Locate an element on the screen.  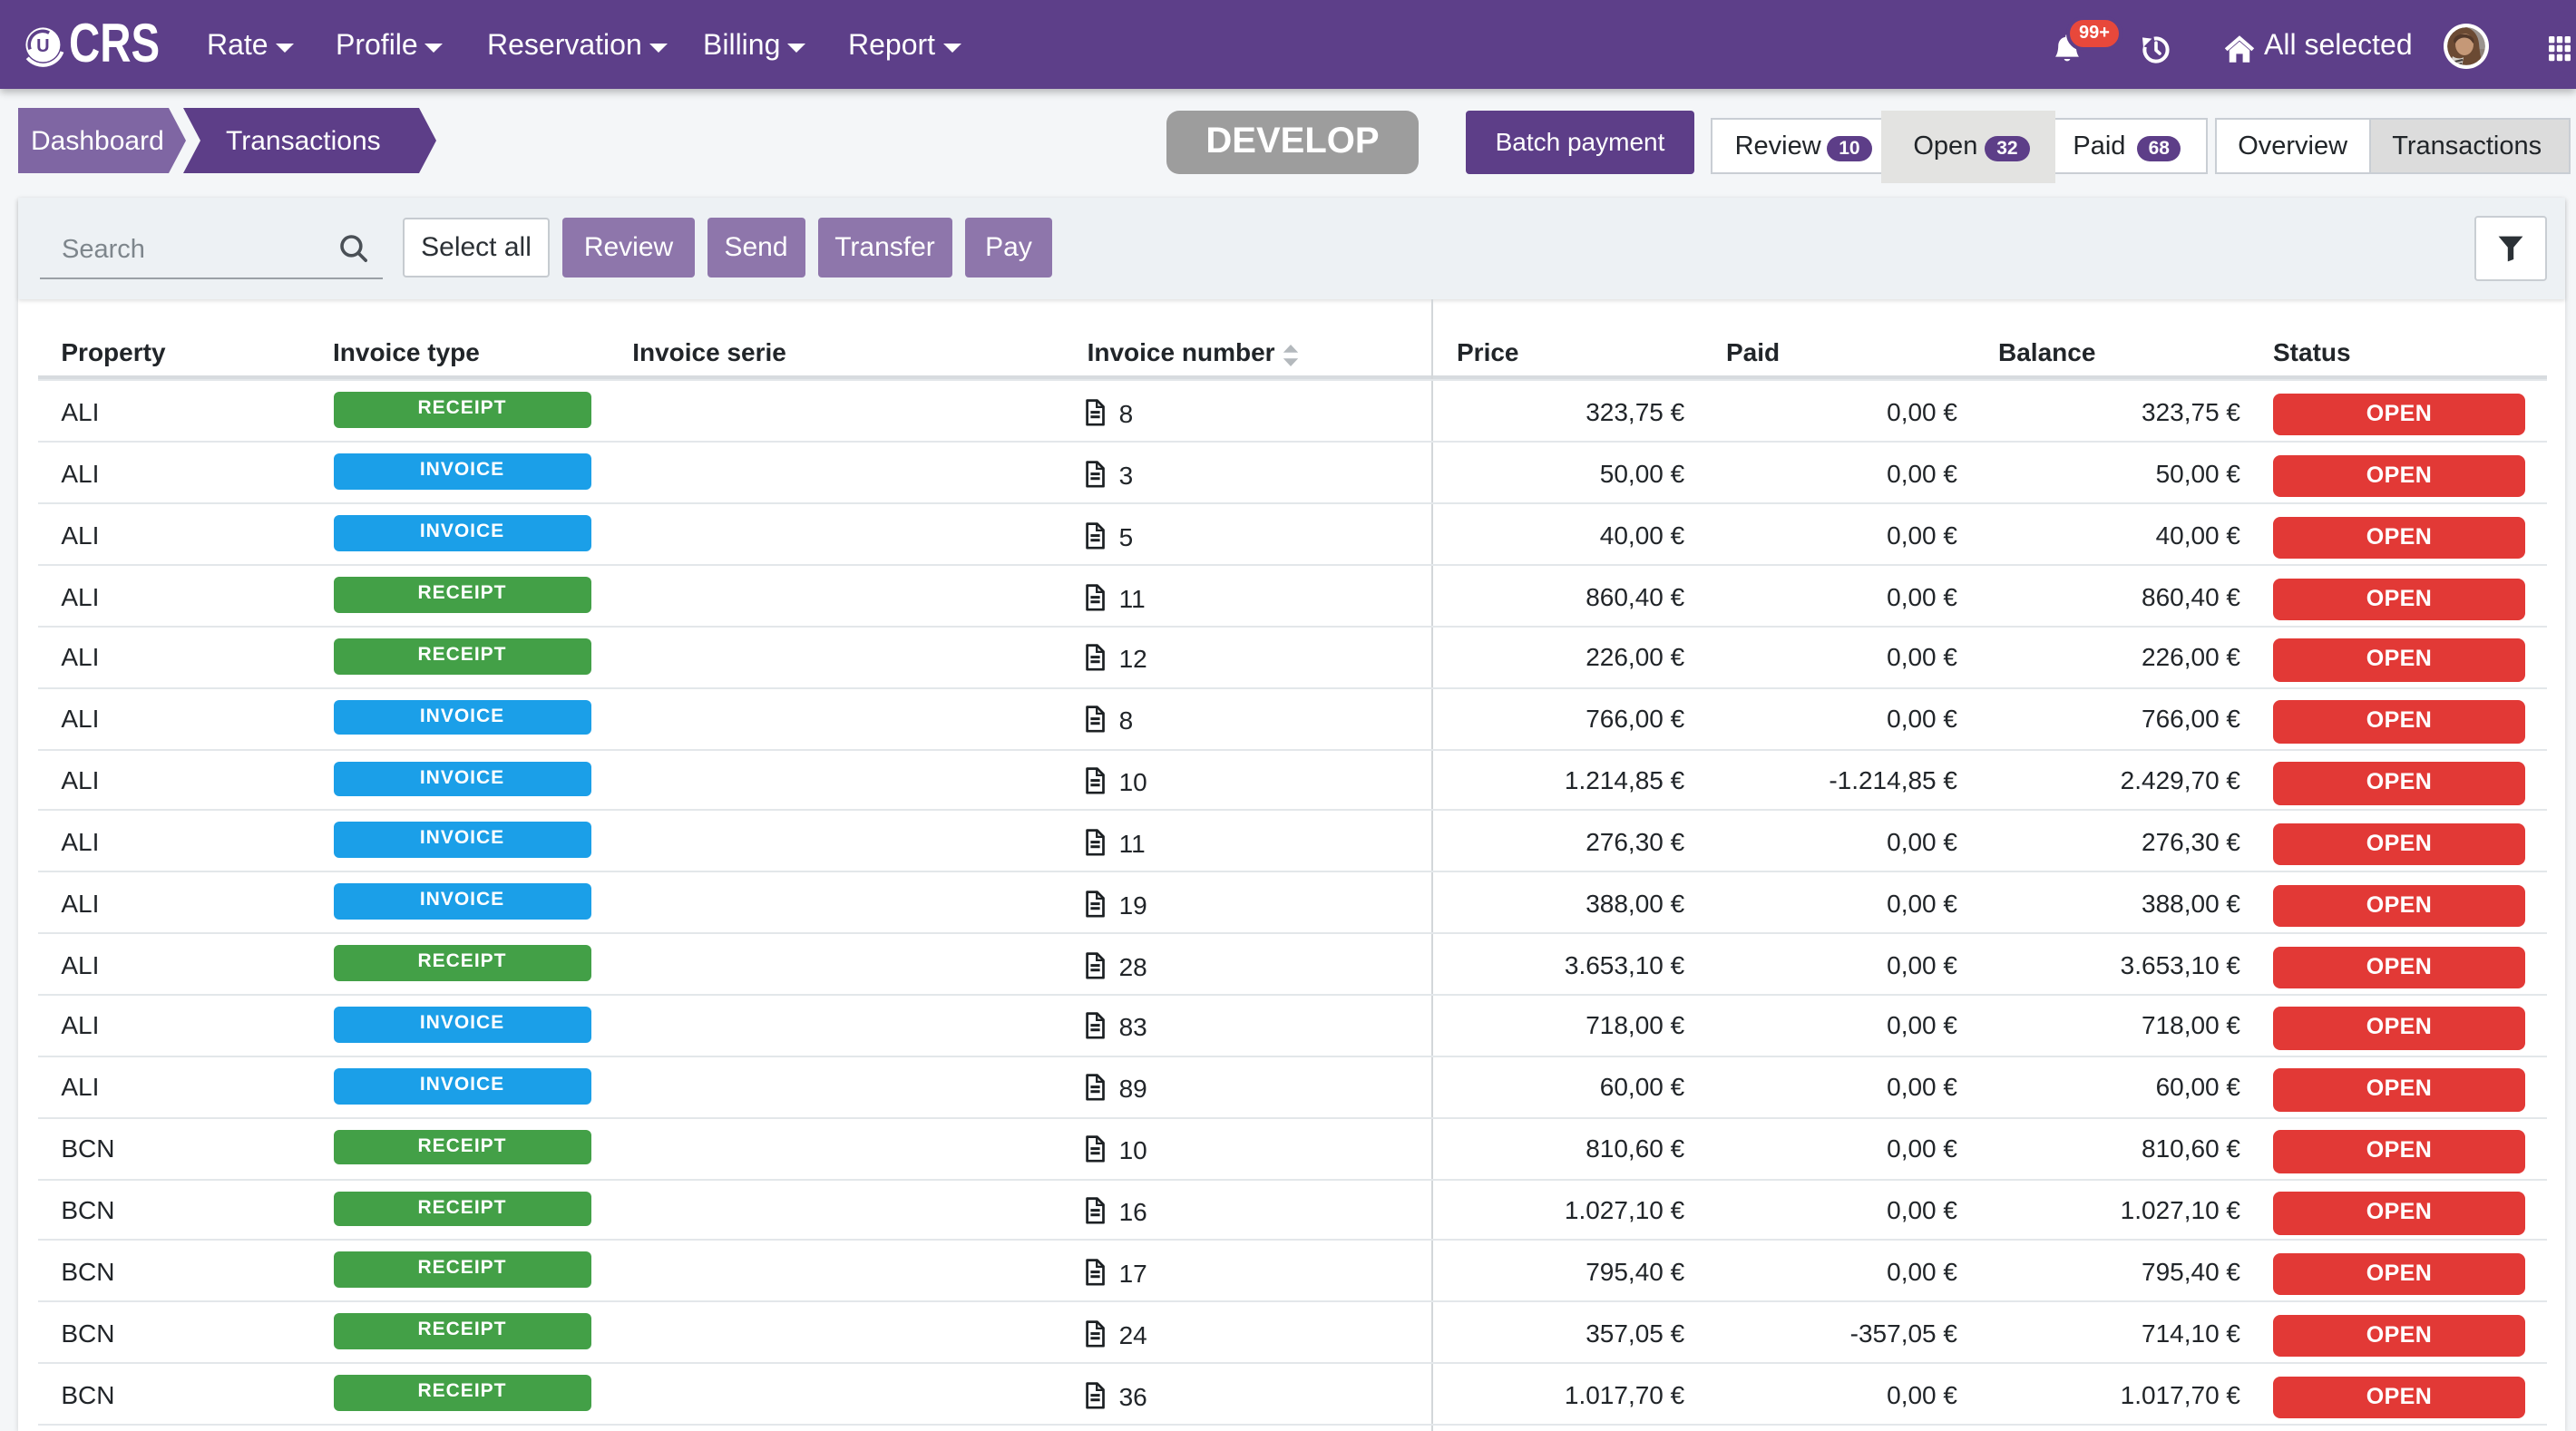
svg-text: U is located at coordinates (42, 46).